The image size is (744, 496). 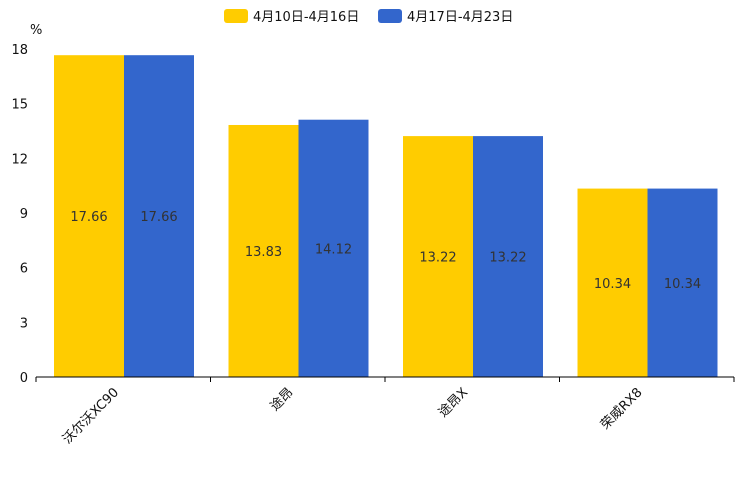 What do you see at coordinates (622, 409) in the screenshot?
I see `category-label: 荣威RX8` at bounding box center [622, 409].